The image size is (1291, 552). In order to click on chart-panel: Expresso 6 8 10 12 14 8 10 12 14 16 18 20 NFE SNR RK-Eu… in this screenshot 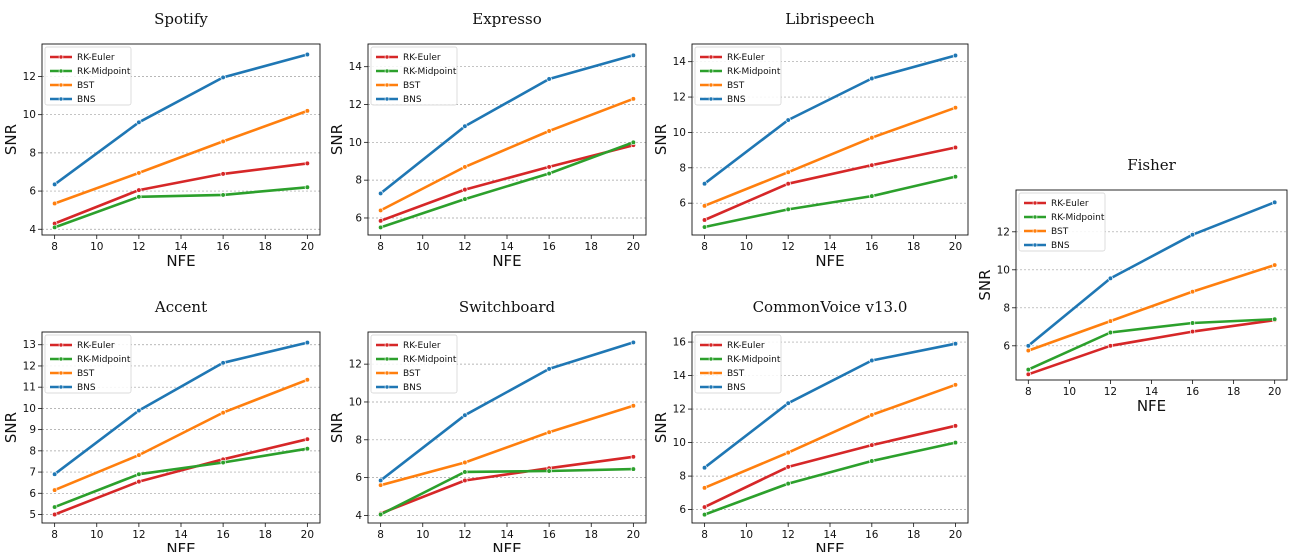, I will do `click(487, 140)`.